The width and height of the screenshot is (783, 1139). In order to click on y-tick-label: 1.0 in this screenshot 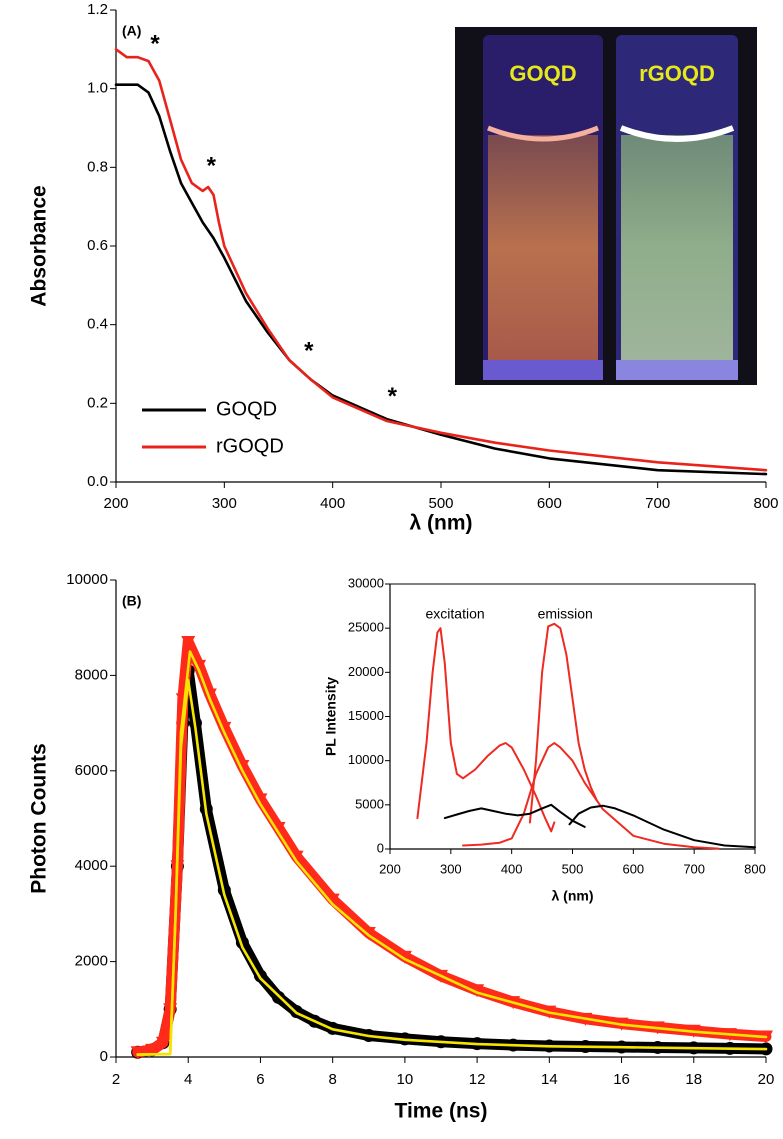, I will do `click(97, 88)`.